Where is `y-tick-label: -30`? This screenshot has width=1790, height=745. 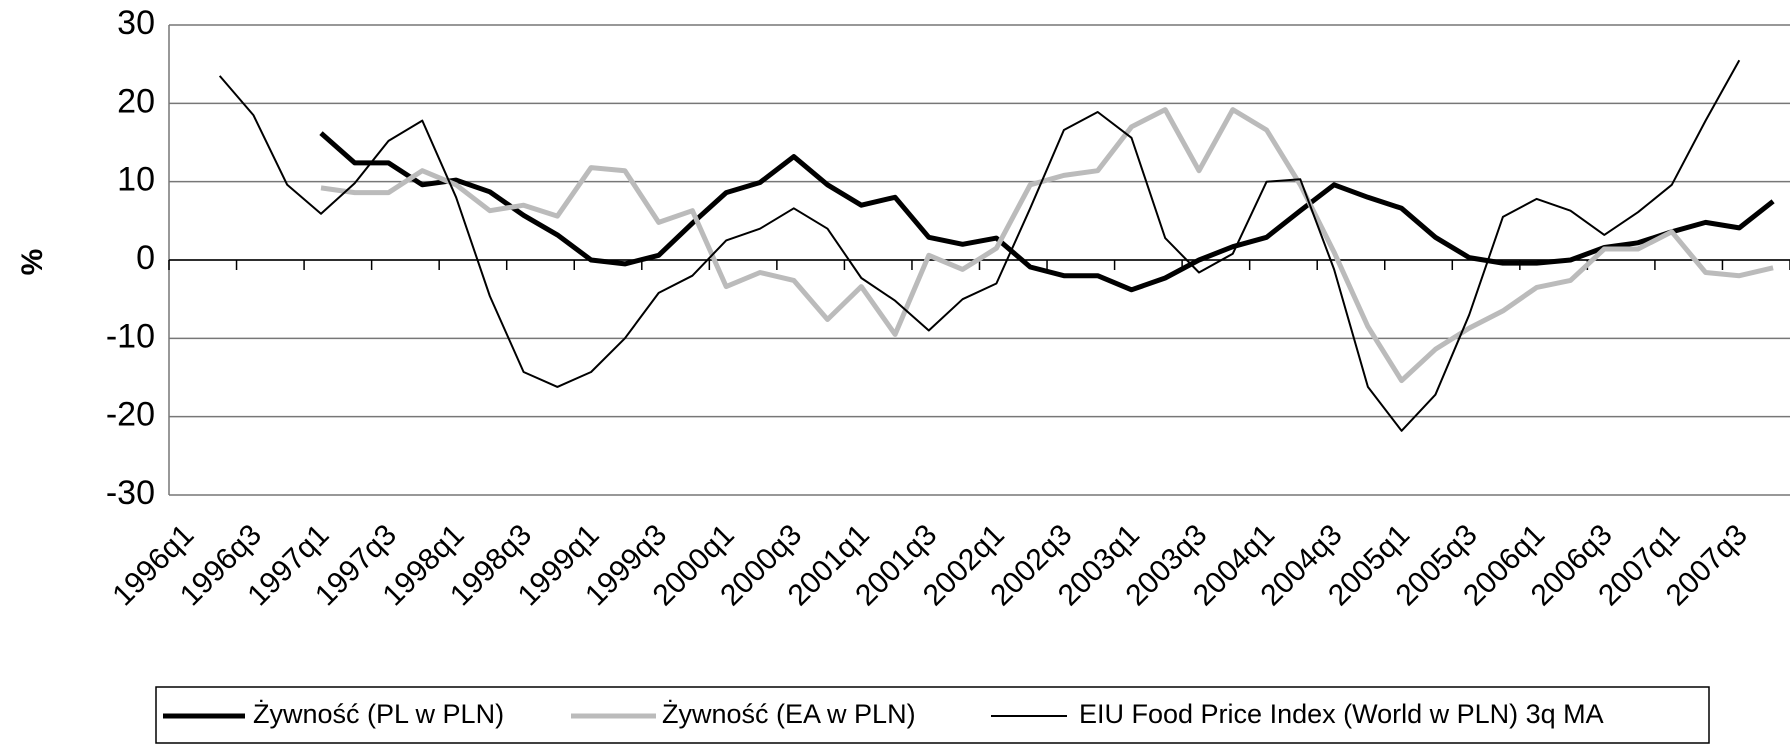 y-tick-label: -30 is located at coordinates (130, 493).